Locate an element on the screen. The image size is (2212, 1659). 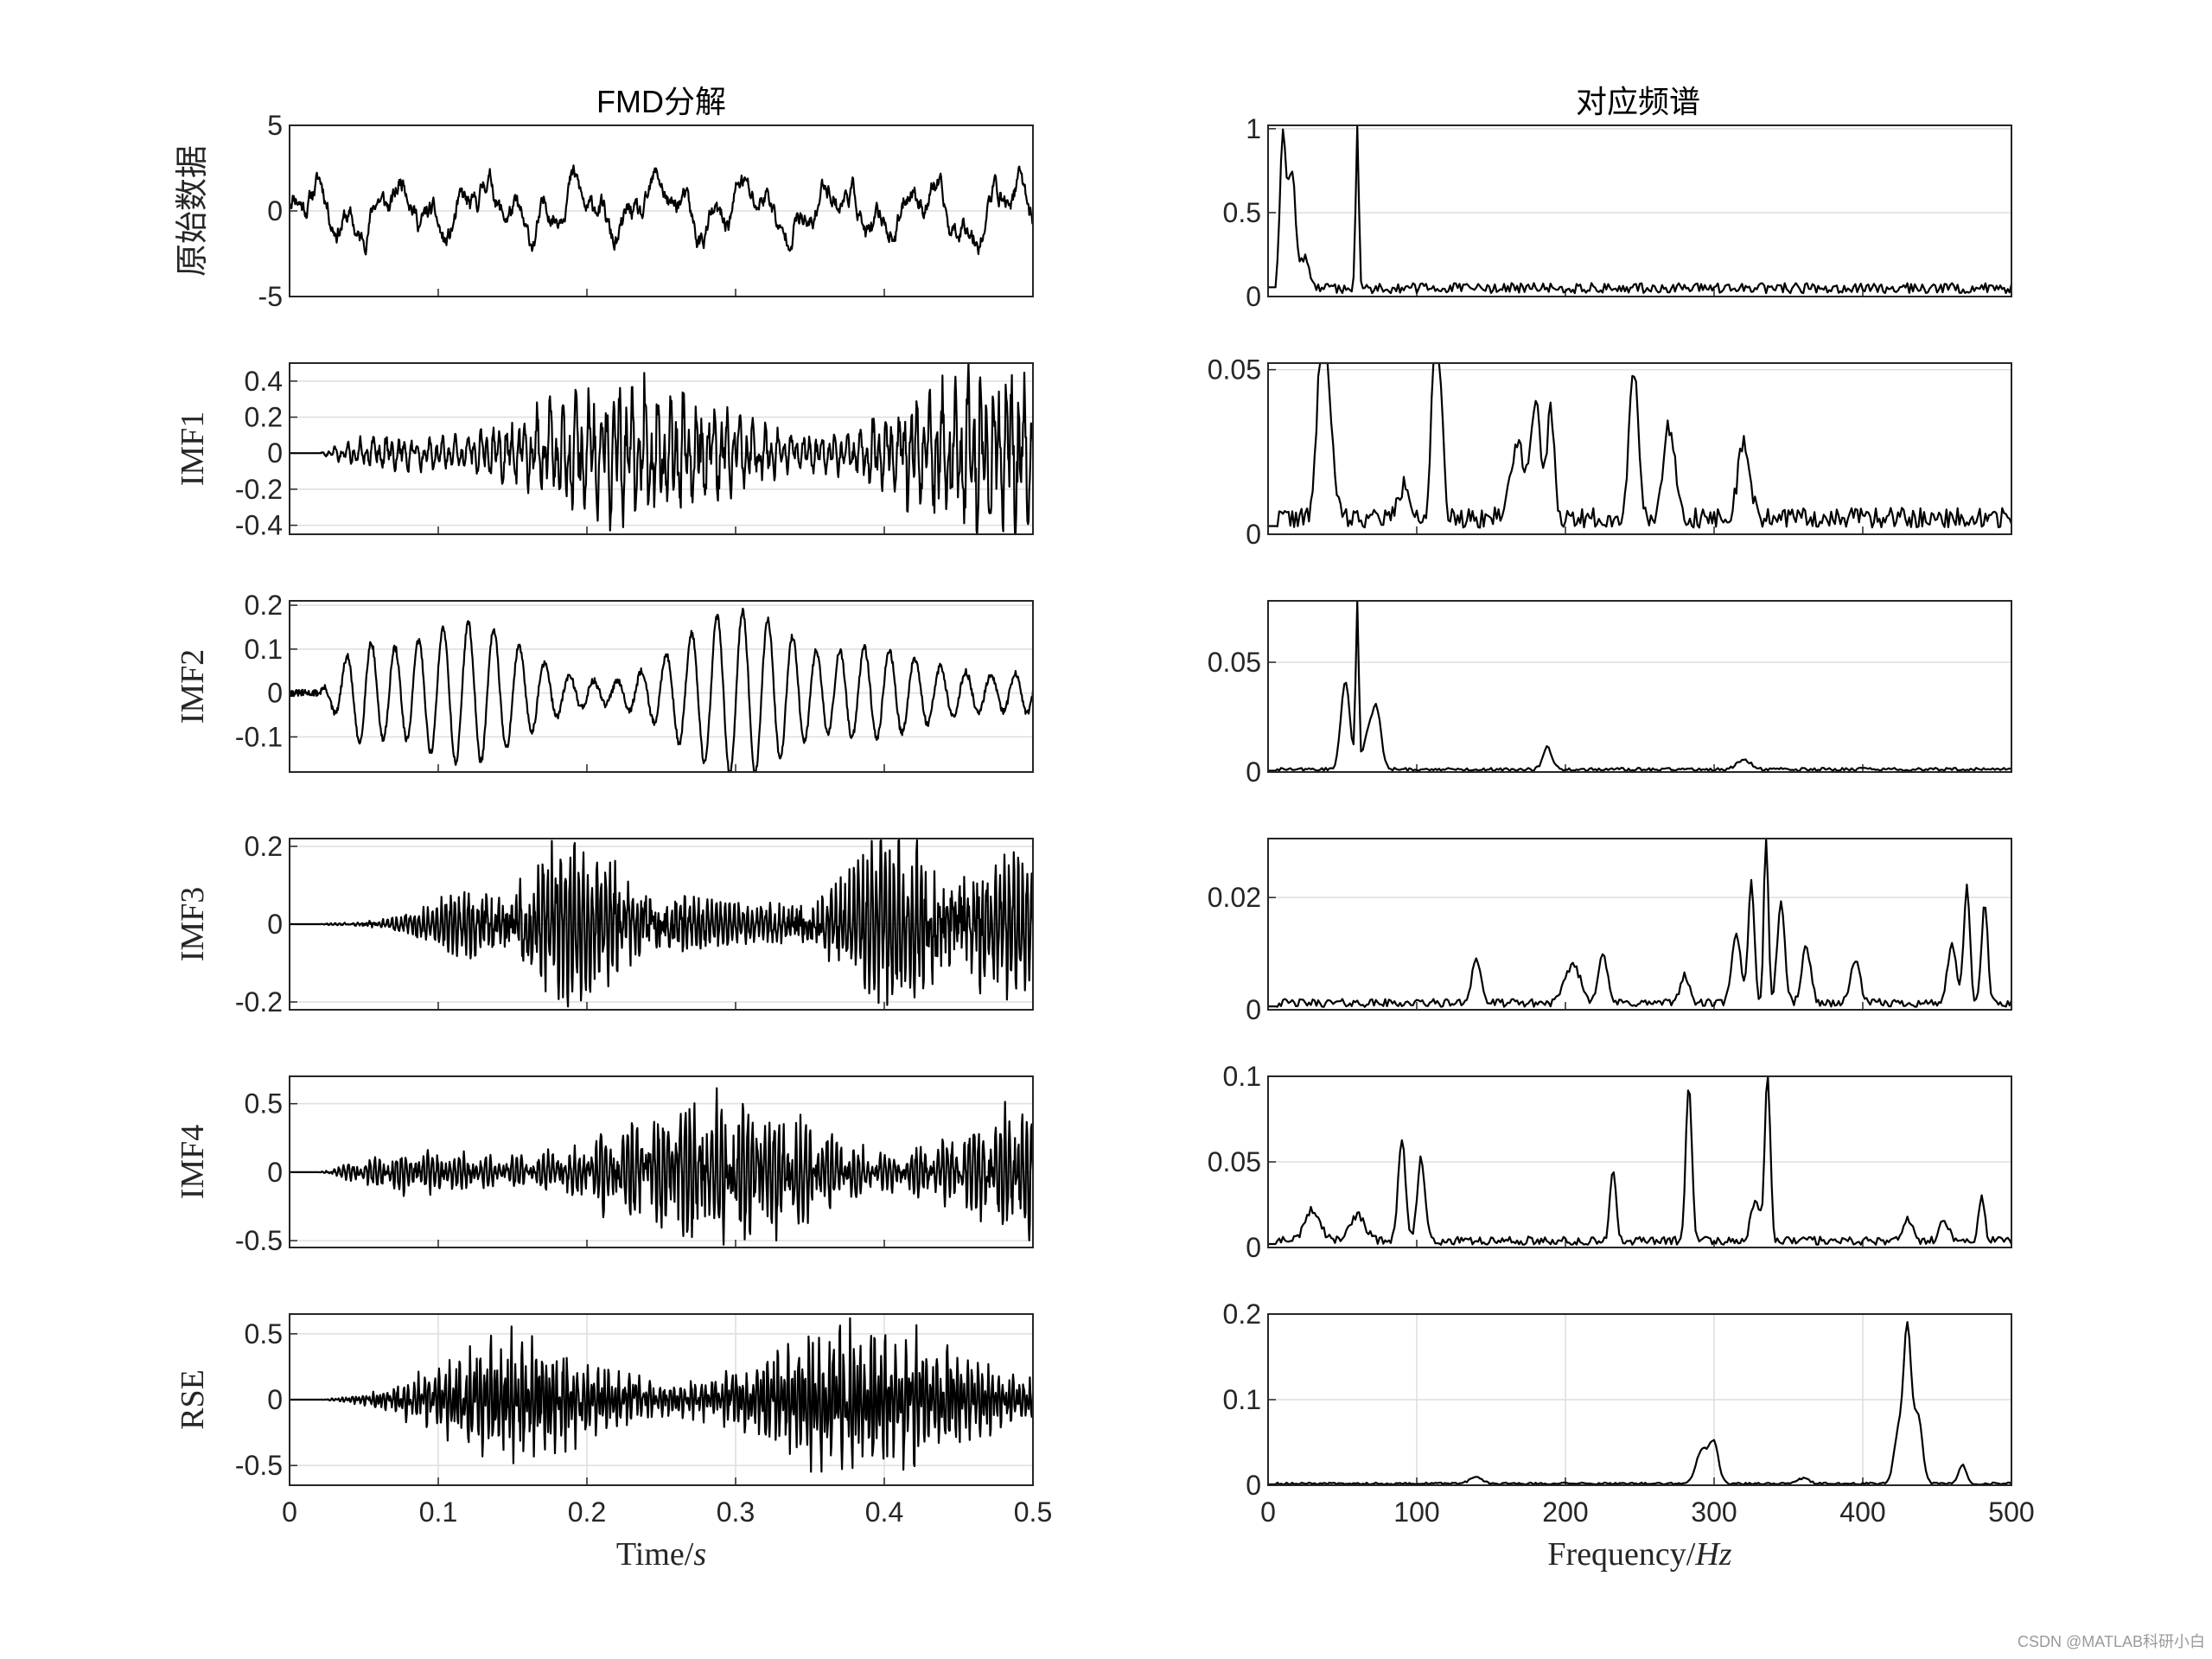
subplot-time-5: -0.5 0 0.5 0 0.1 0.2 0.3 0.4 0.5 Time/s RSE is located at coordinates (613, 1443).